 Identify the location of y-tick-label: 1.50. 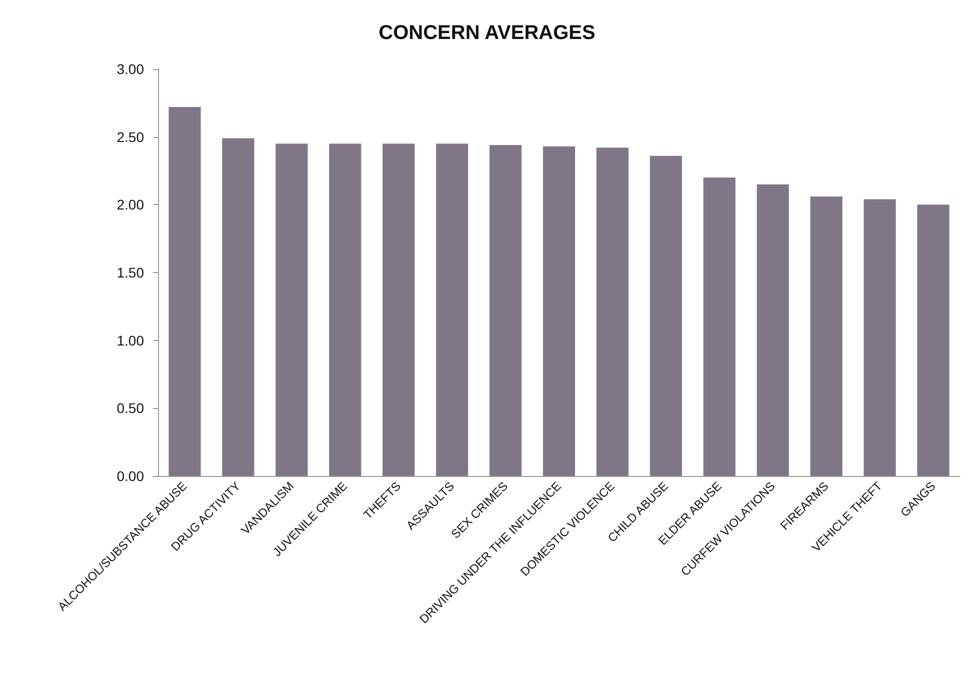
(130, 272).